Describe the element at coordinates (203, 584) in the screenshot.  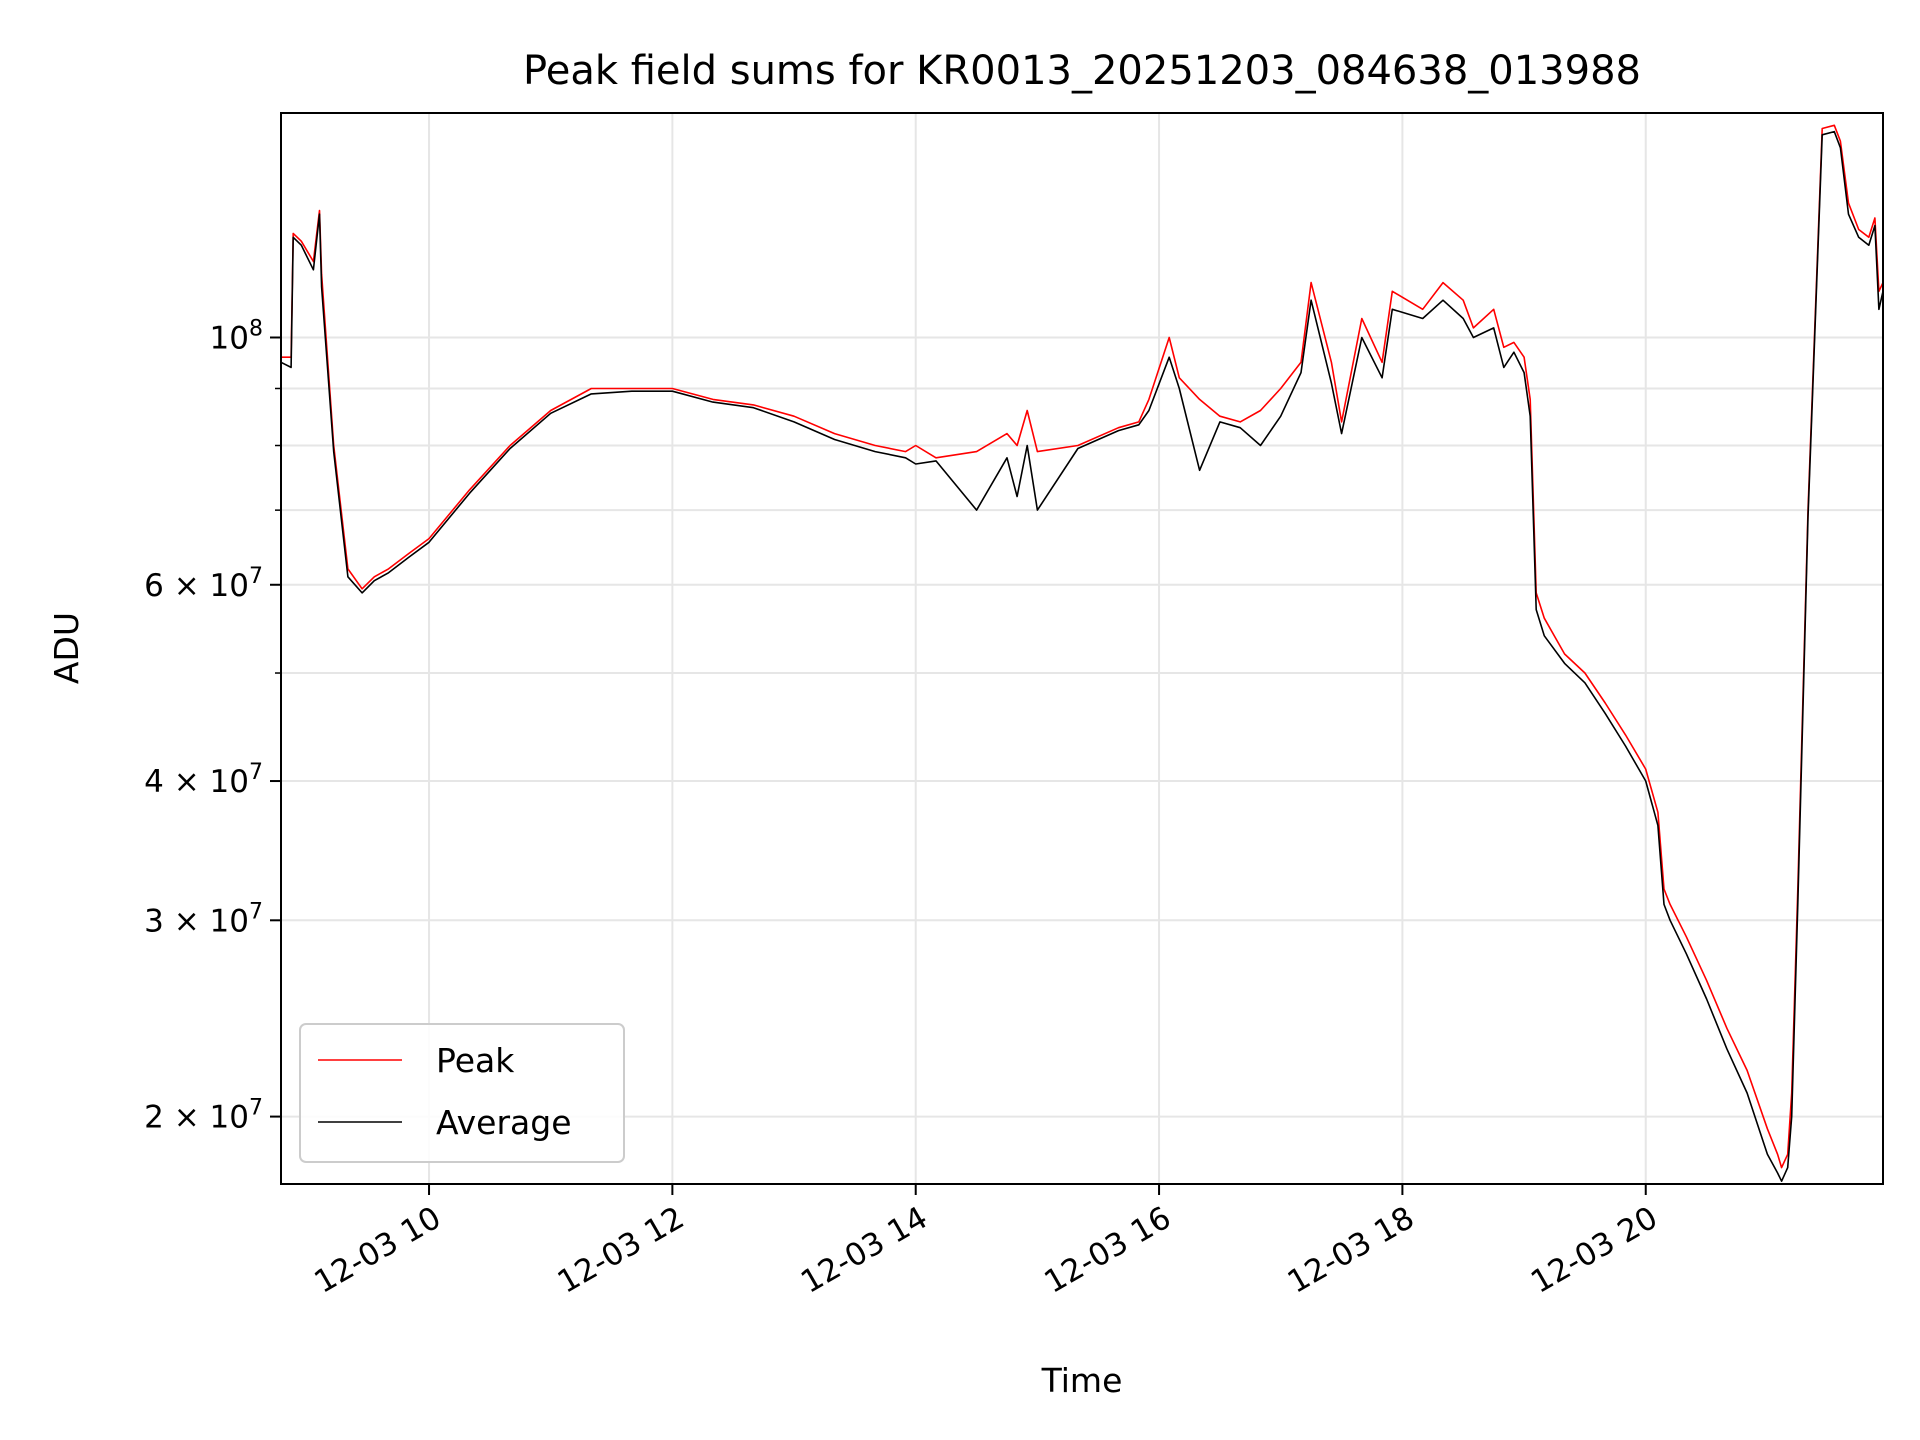
I see `y-tick-label: 6 × 107` at that location.